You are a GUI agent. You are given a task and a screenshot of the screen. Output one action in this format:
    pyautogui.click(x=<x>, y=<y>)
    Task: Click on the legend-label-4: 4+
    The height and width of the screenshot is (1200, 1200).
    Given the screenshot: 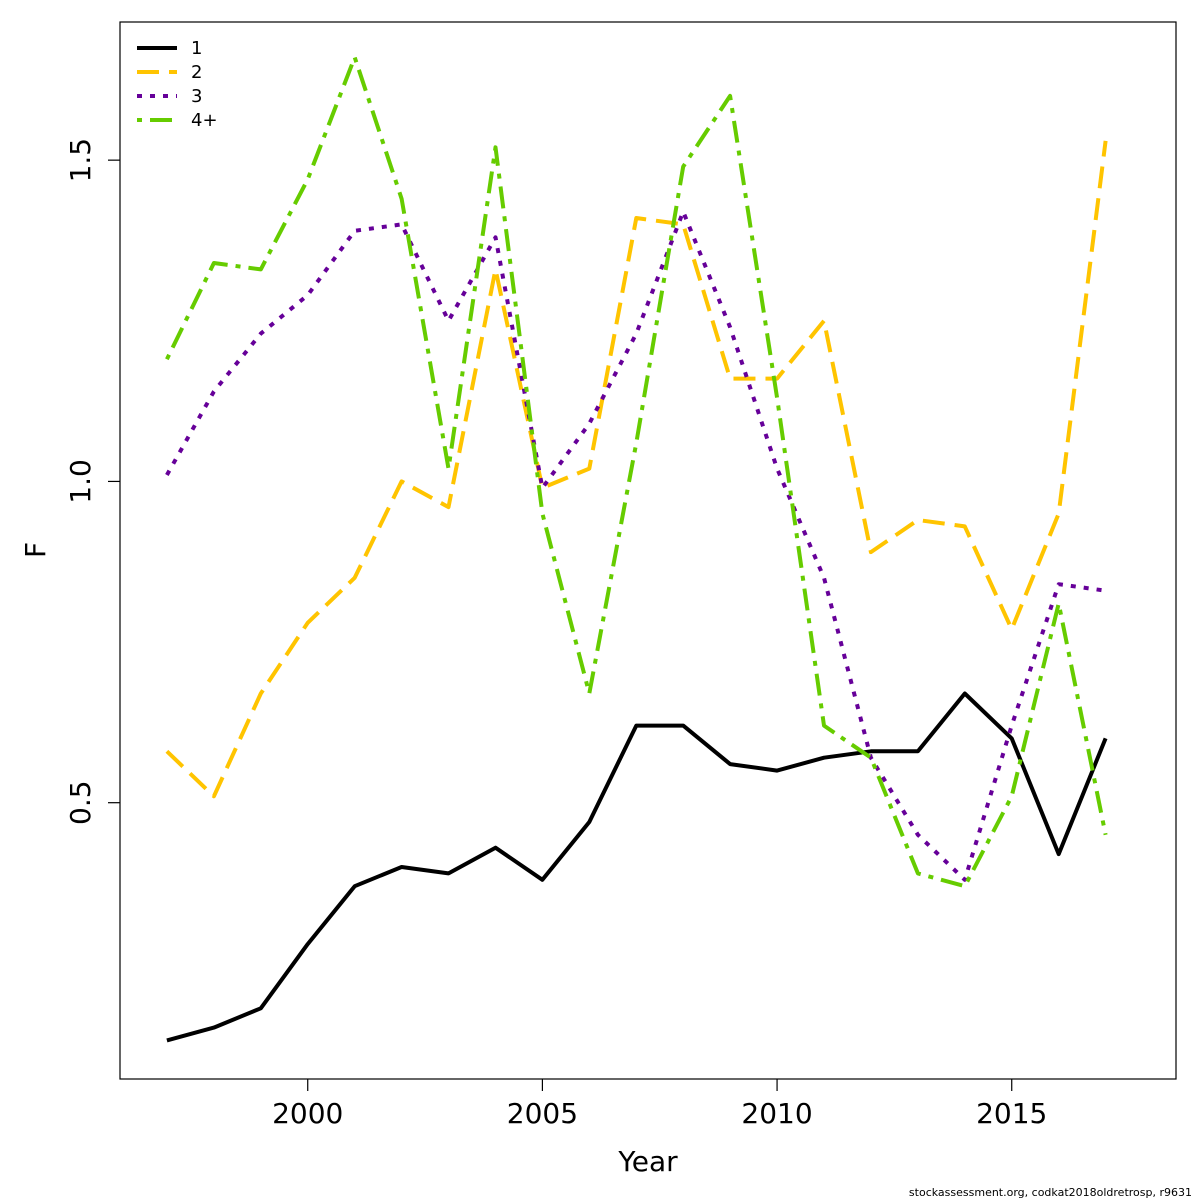 What is the action you would take?
    pyautogui.click(x=204, y=120)
    